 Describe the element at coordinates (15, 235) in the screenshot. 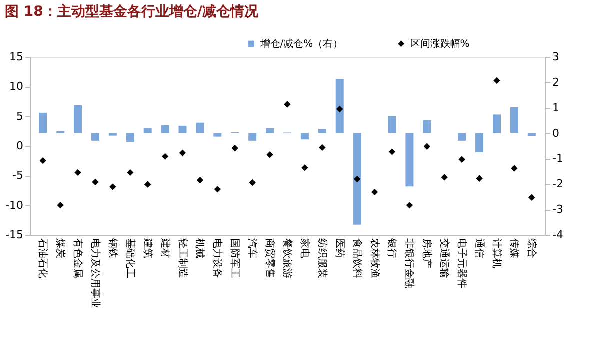

I see `y-tick-label: -15` at that location.